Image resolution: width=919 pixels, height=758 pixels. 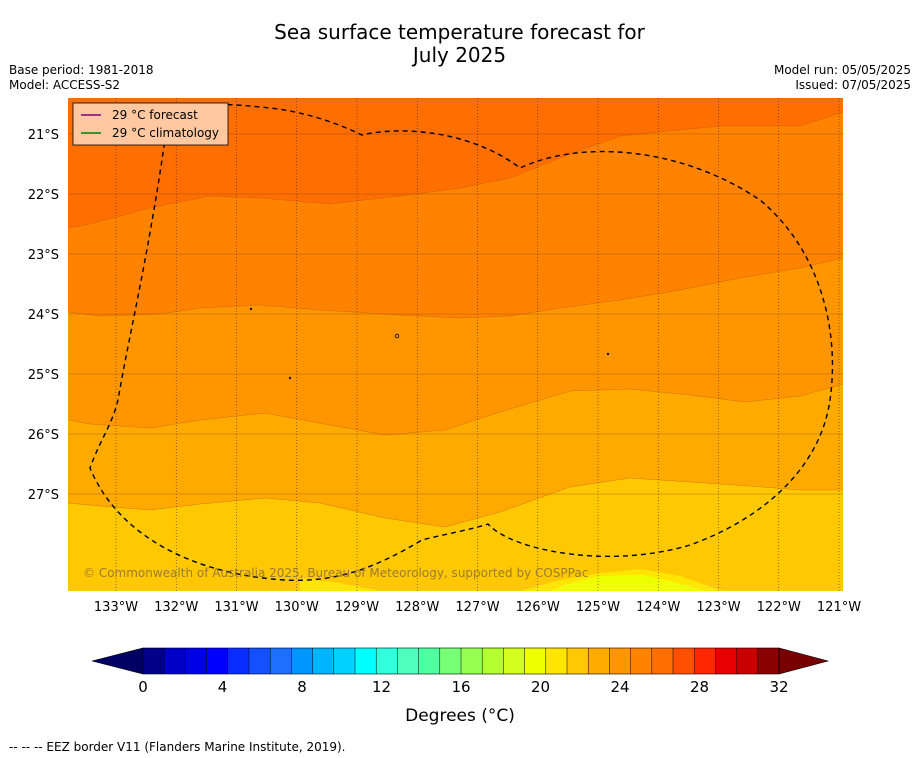 I want to click on longitude-label: 129°W, so click(x=357, y=607).